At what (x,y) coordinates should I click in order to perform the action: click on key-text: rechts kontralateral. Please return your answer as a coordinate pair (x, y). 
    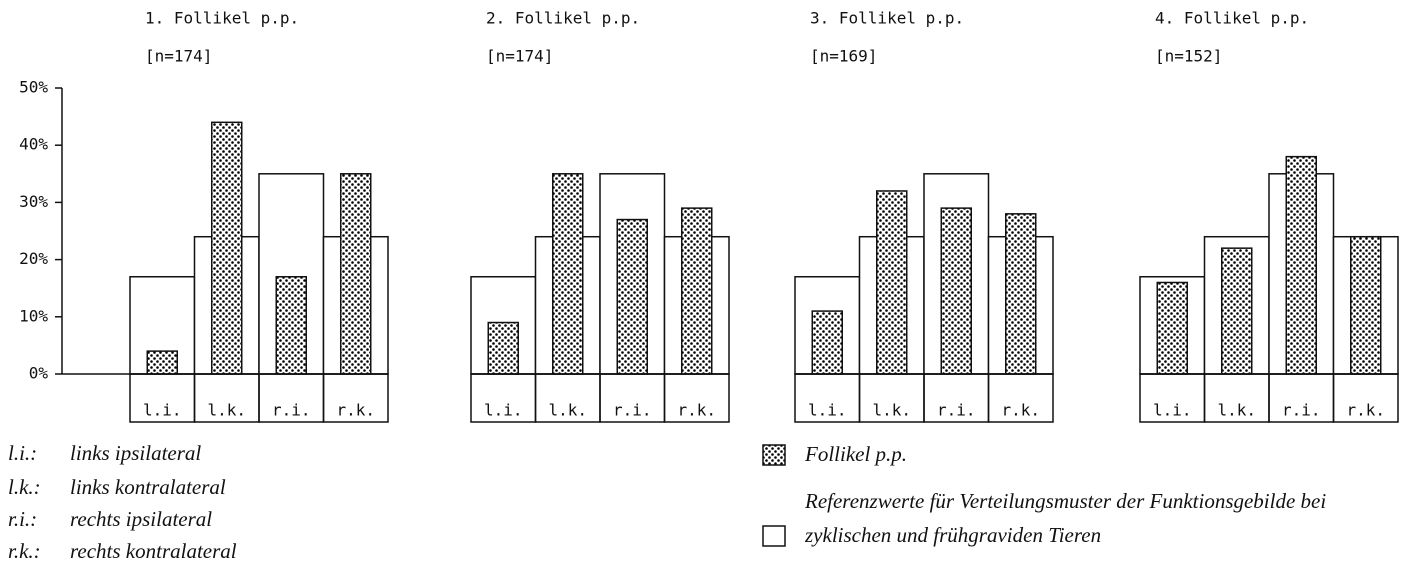
    Looking at the image, I should click on (153, 551).